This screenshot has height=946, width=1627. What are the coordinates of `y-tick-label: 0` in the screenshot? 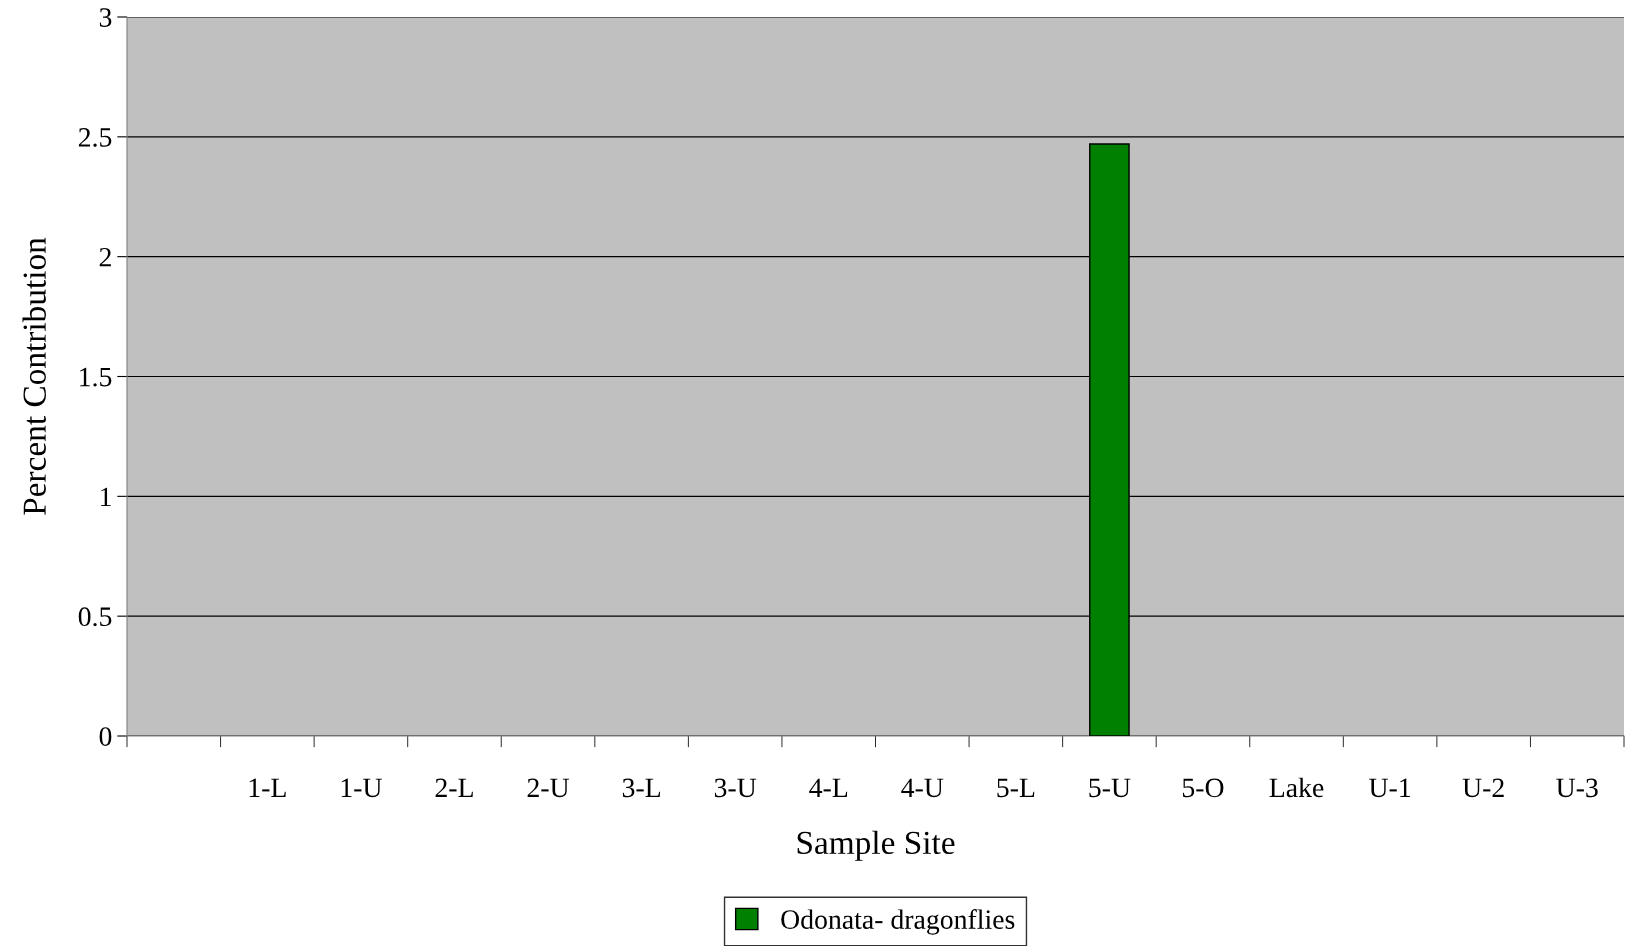 It's located at (105, 736).